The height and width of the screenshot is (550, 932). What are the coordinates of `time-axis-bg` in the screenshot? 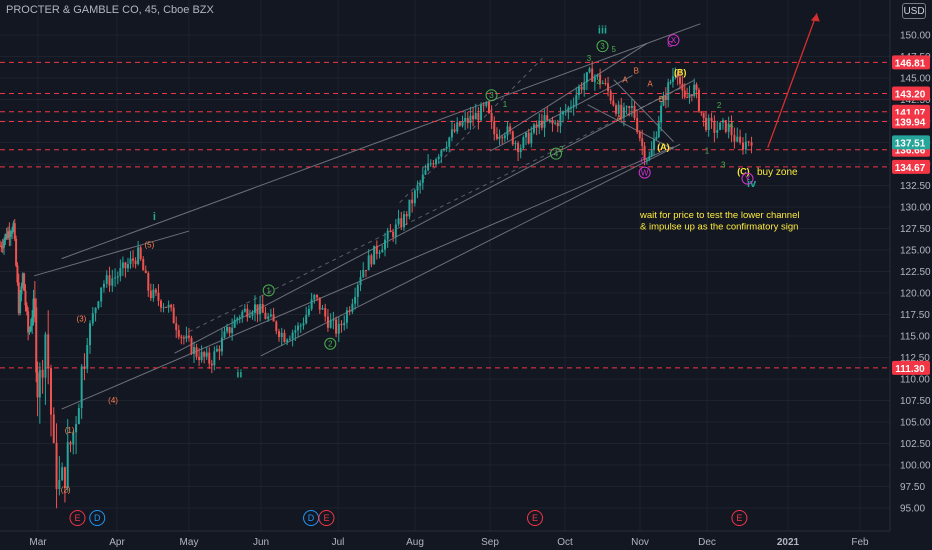 It's located at (466, 540).